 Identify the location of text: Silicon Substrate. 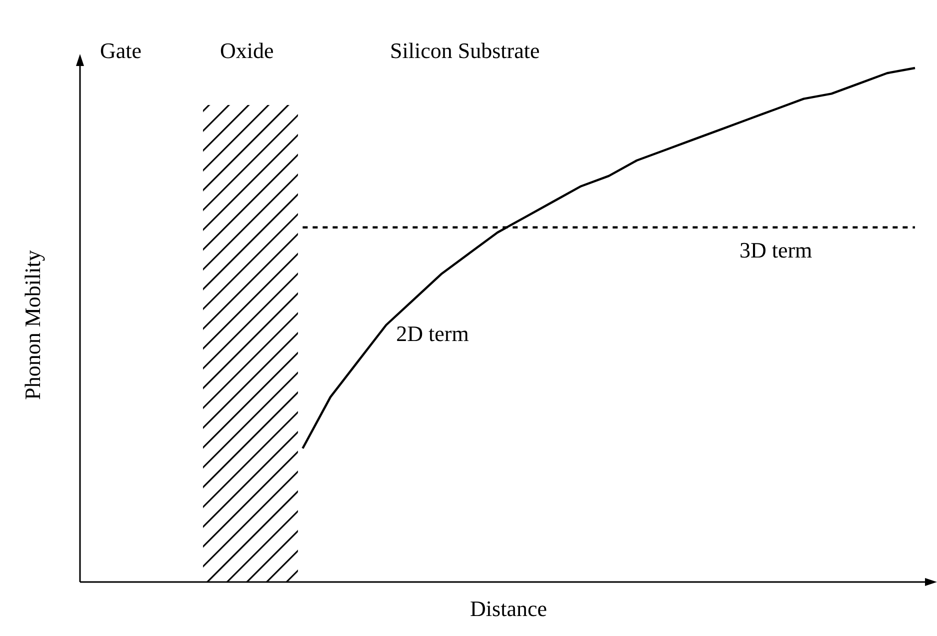
(465, 50).